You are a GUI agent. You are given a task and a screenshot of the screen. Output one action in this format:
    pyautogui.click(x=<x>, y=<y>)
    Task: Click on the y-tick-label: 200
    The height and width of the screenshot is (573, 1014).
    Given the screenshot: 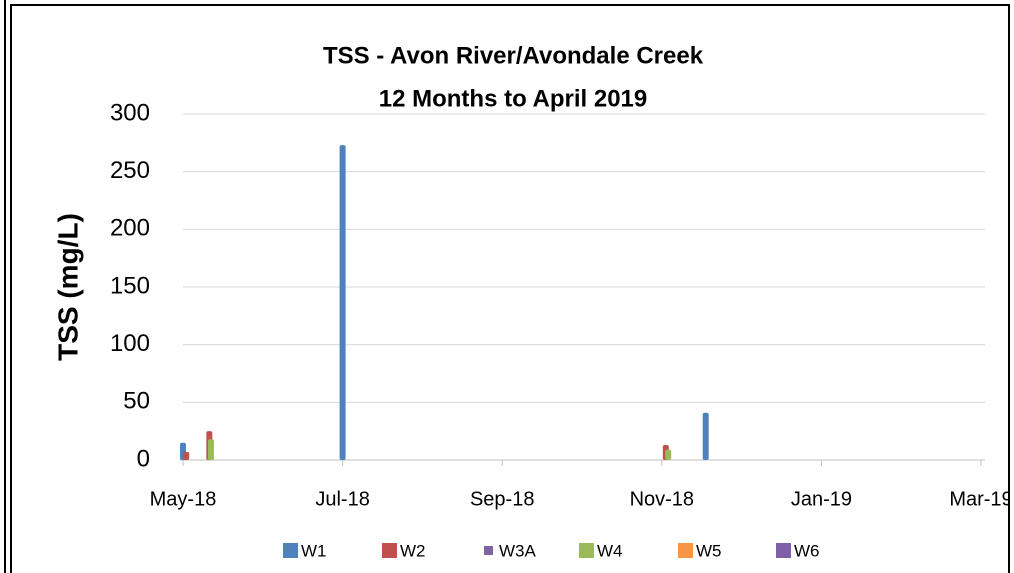 What is the action you would take?
    pyautogui.click(x=130, y=228)
    